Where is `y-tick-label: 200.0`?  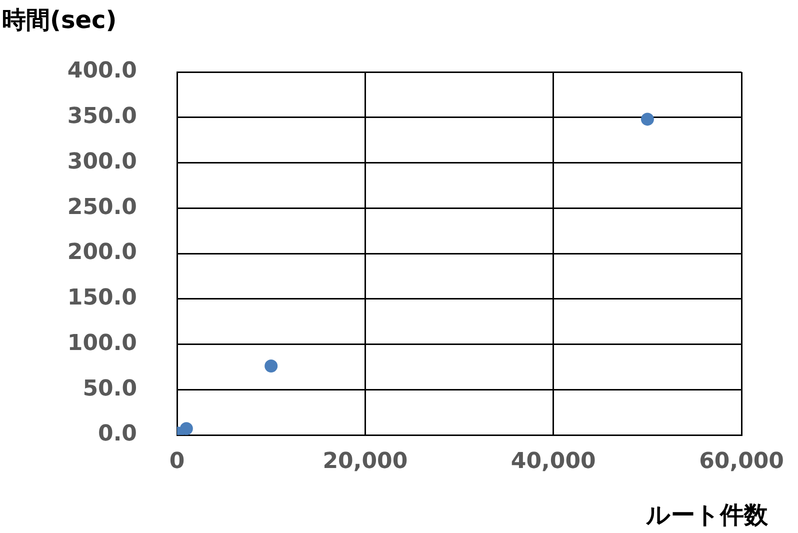
y-tick-label: 200.0 is located at coordinates (102, 253).